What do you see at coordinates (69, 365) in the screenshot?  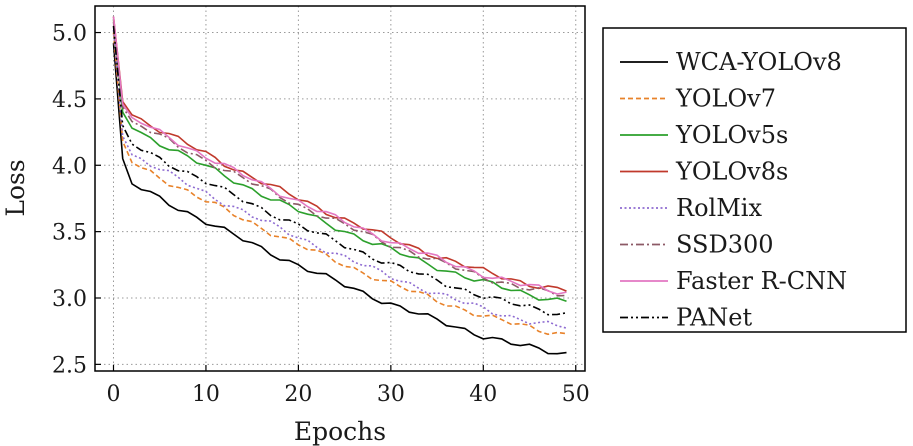 I see `y-tick-label: 2.5` at bounding box center [69, 365].